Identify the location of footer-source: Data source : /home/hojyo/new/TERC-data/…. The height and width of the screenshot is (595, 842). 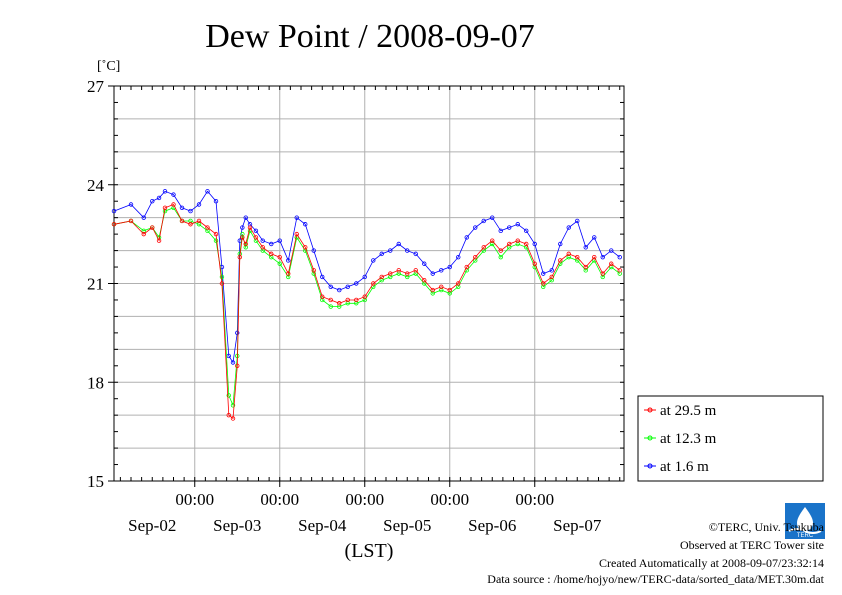
(655, 579).